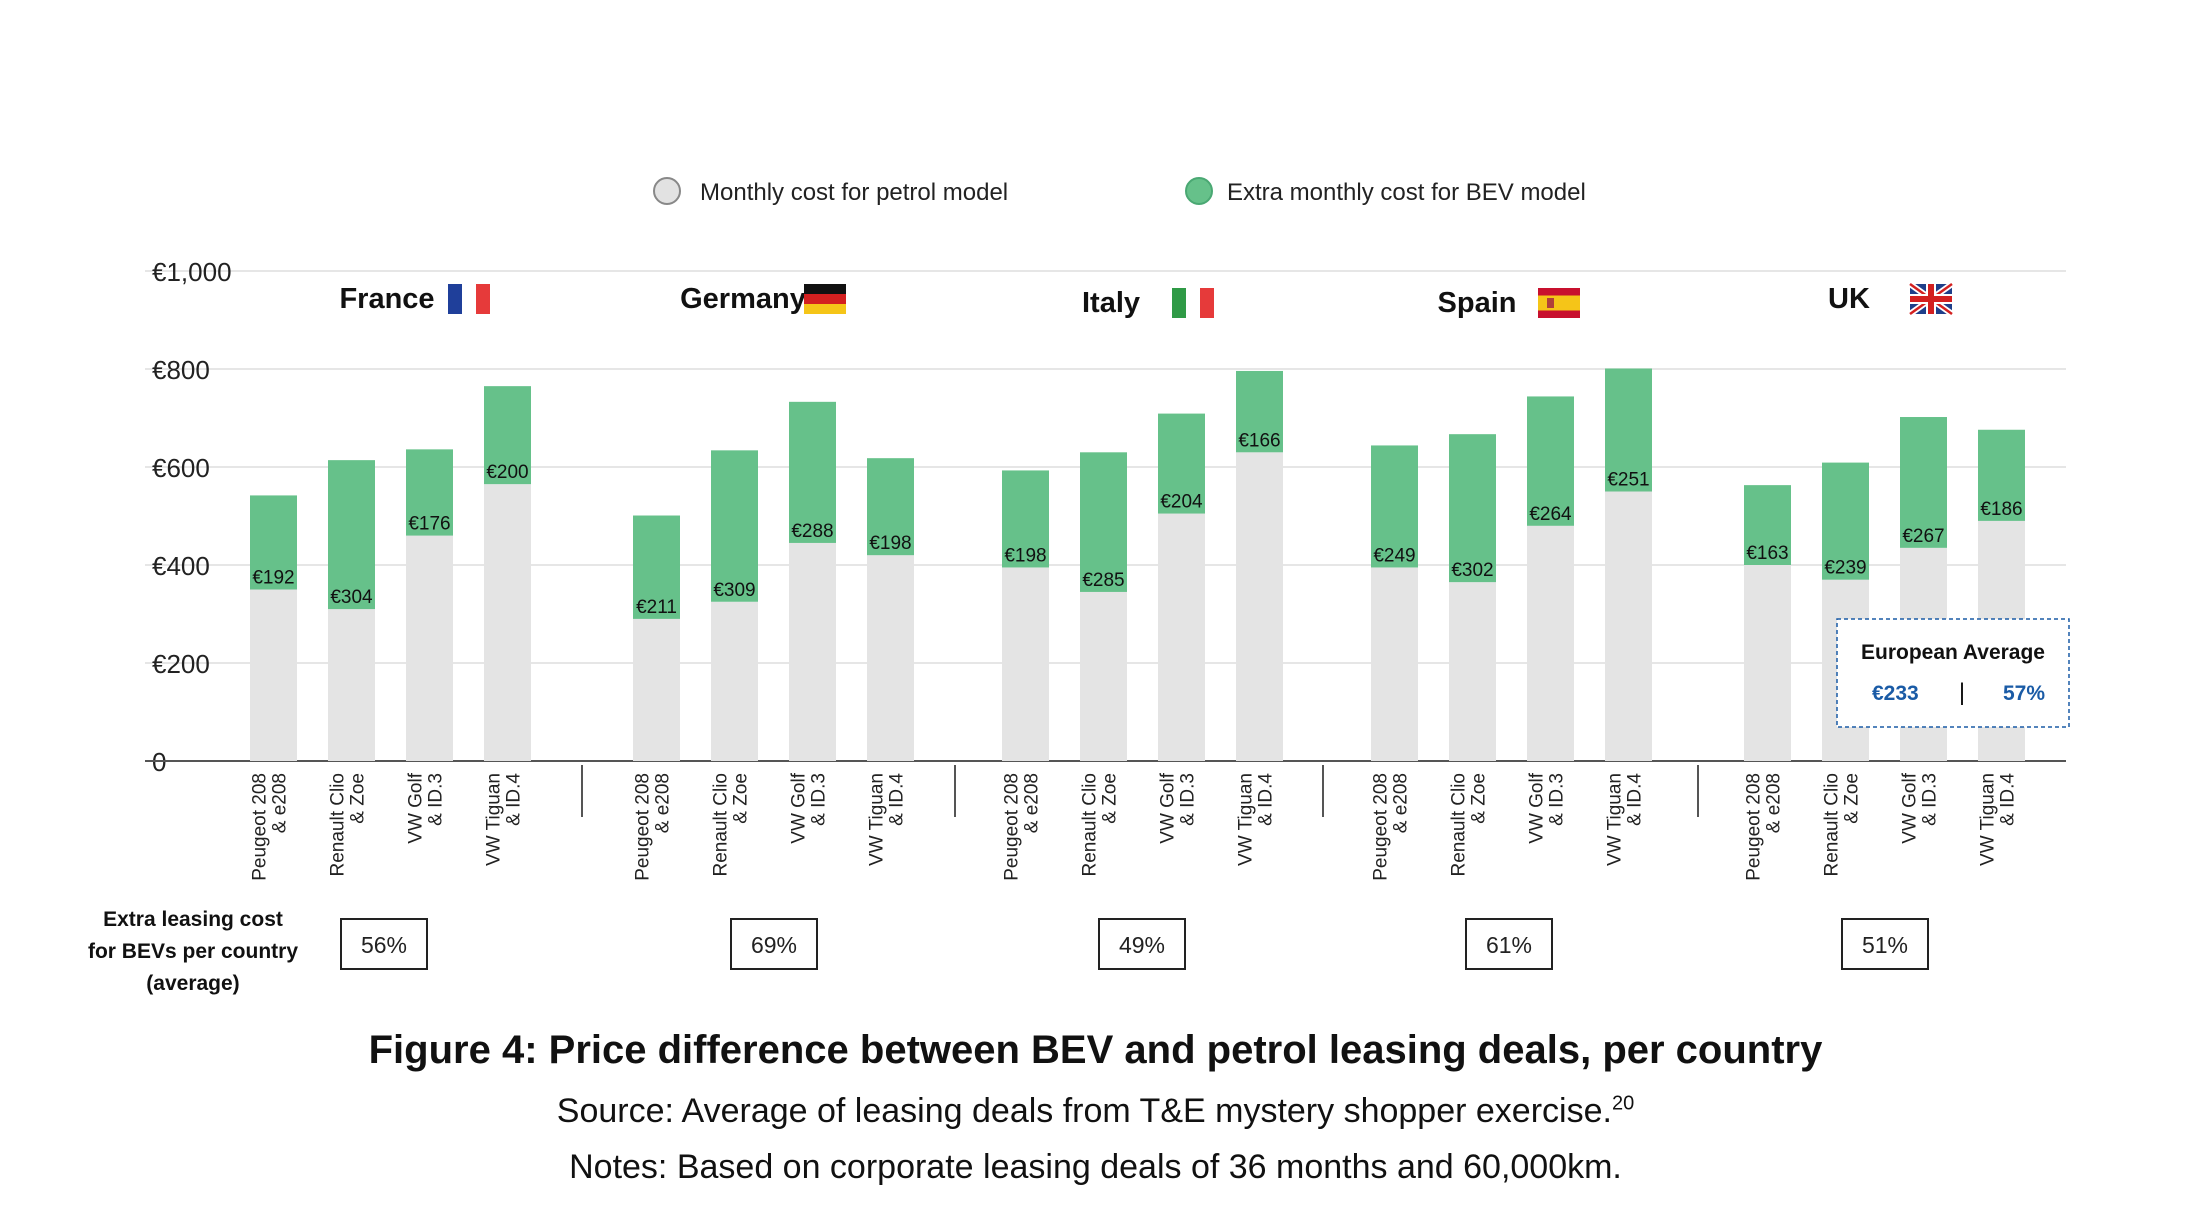  I want to click on uk-flag-icon-cross-red, so click(1931, 299).